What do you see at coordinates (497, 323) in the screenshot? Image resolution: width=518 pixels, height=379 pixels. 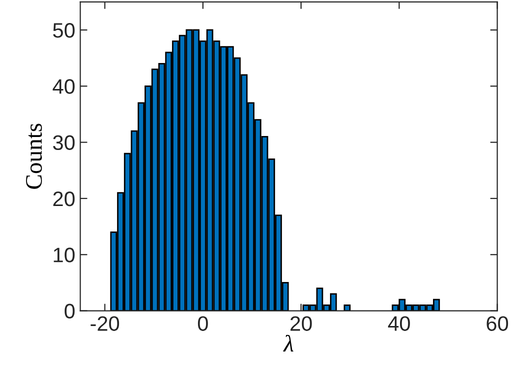 I see `x-tick-label: 60` at bounding box center [497, 323].